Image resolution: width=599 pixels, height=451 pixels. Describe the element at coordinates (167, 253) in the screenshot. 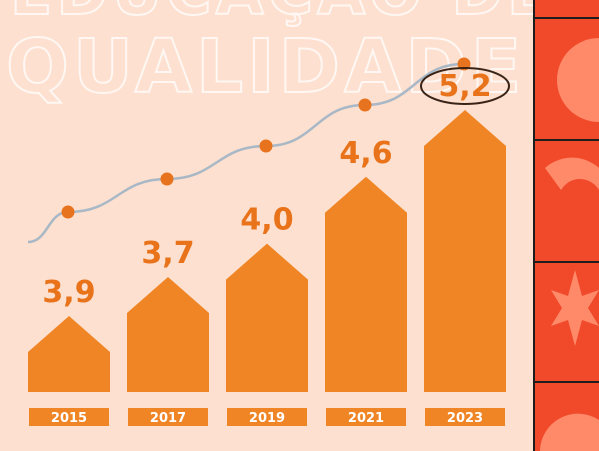

I see `value-label-2017: 3,7` at that location.